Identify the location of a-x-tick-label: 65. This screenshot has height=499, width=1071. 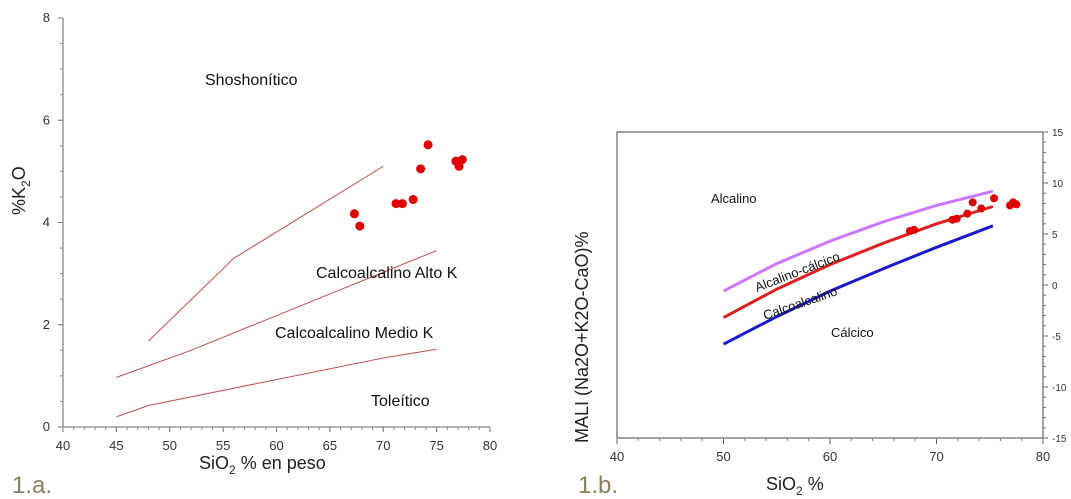
(330, 445).